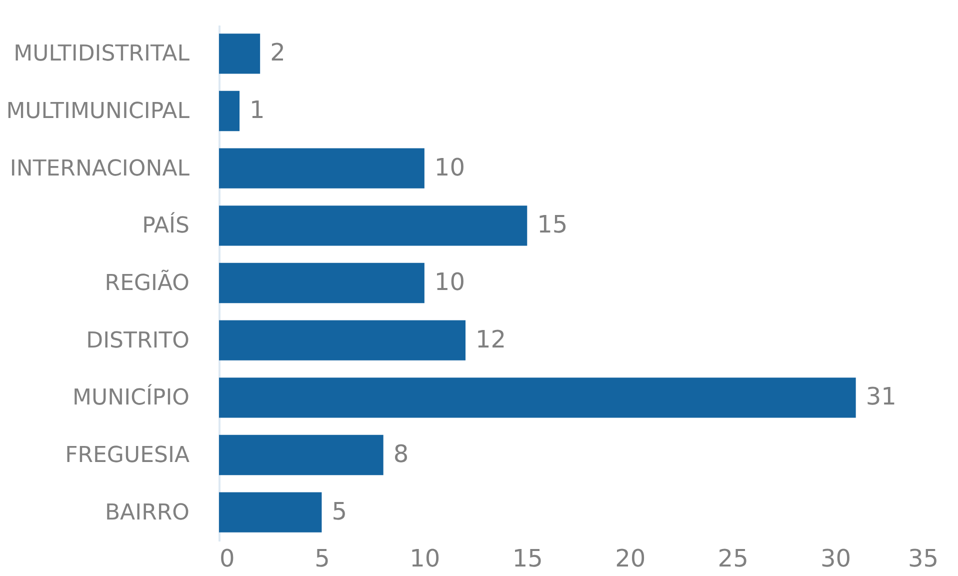 The height and width of the screenshot is (576, 958). Describe the element at coordinates (527, 558) in the screenshot. I see `x-tick-label: 15` at that location.